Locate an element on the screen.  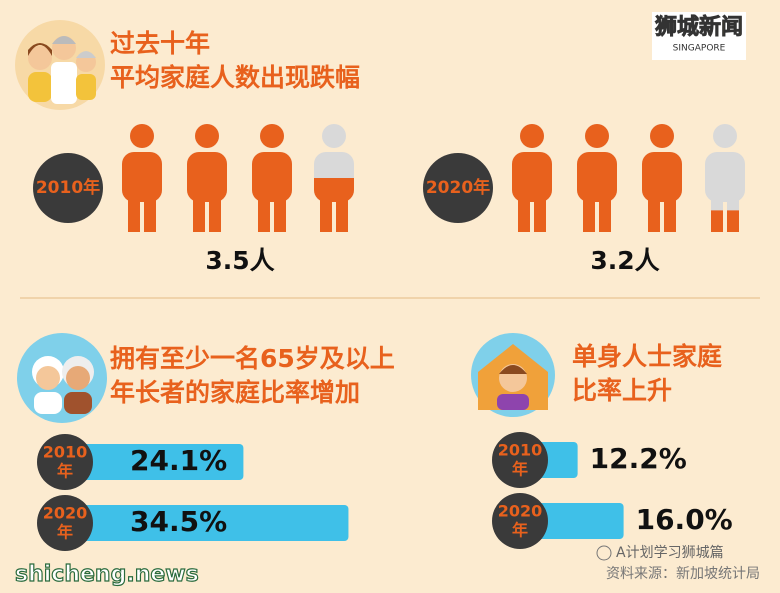
year-label: 2020年 is located at coordinates (458, 187).